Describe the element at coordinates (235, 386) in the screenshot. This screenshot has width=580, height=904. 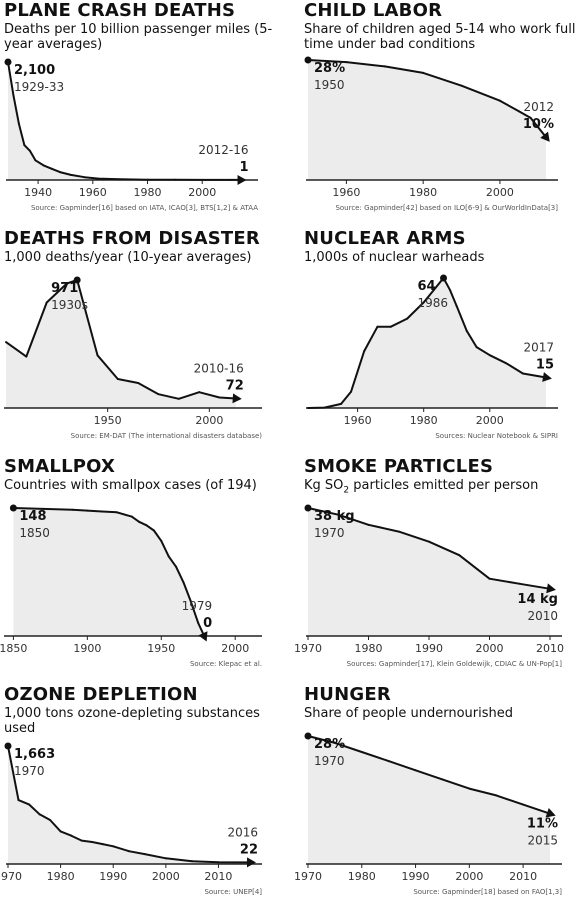
I see `end-value-label: 72` at that location.